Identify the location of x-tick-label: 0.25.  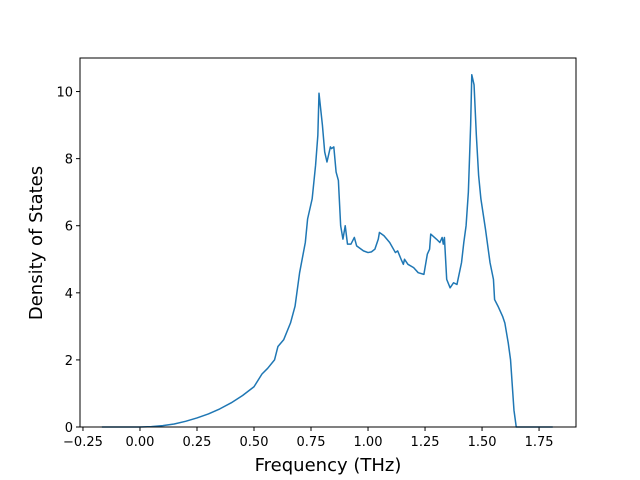
(197, 442).